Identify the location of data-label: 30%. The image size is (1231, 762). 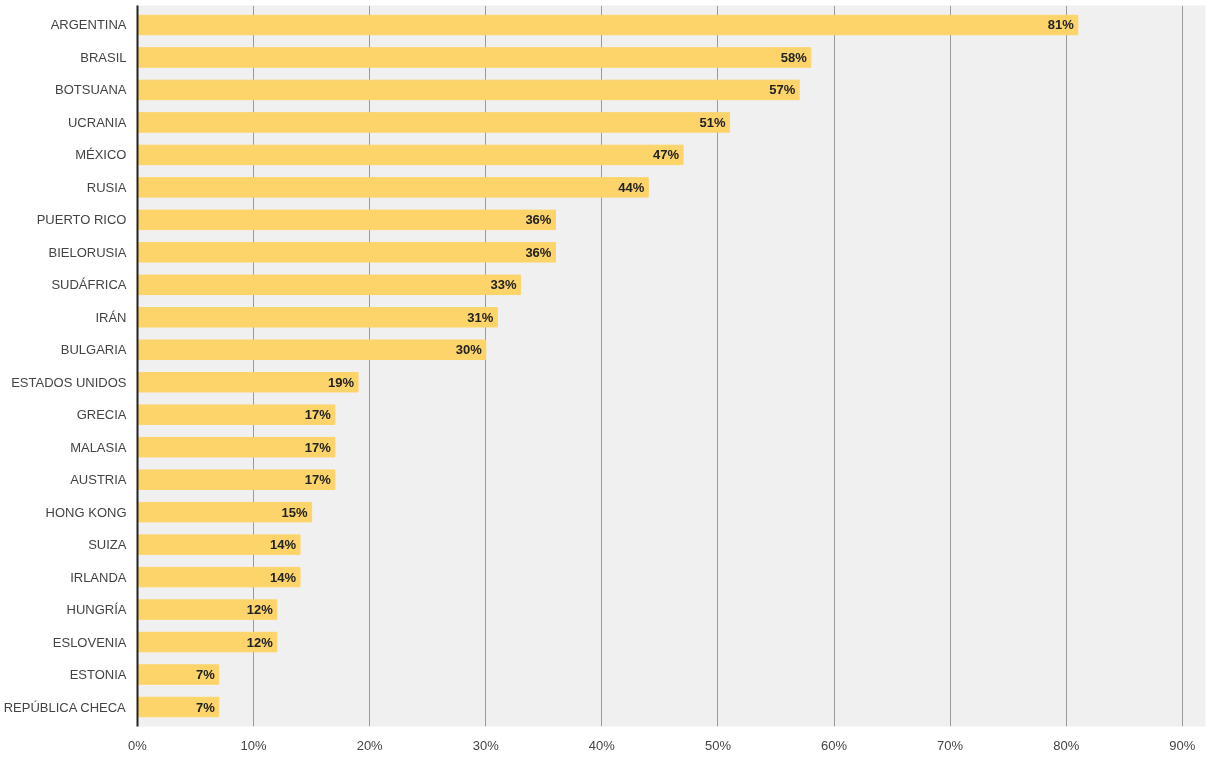
(469, 350).